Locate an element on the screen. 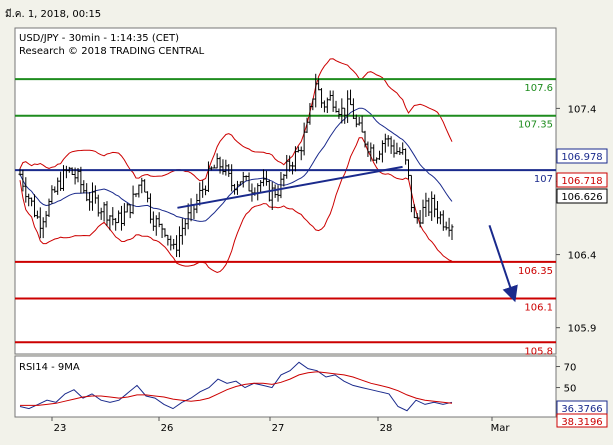  rsi-tick-label-1: 50 is located at coordinates (570, 389).